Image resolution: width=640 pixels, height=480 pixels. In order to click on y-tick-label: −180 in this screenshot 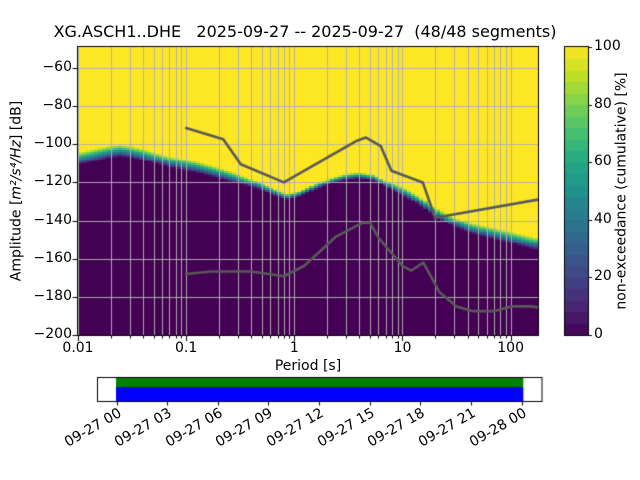, I will do `click(52, 295)`.